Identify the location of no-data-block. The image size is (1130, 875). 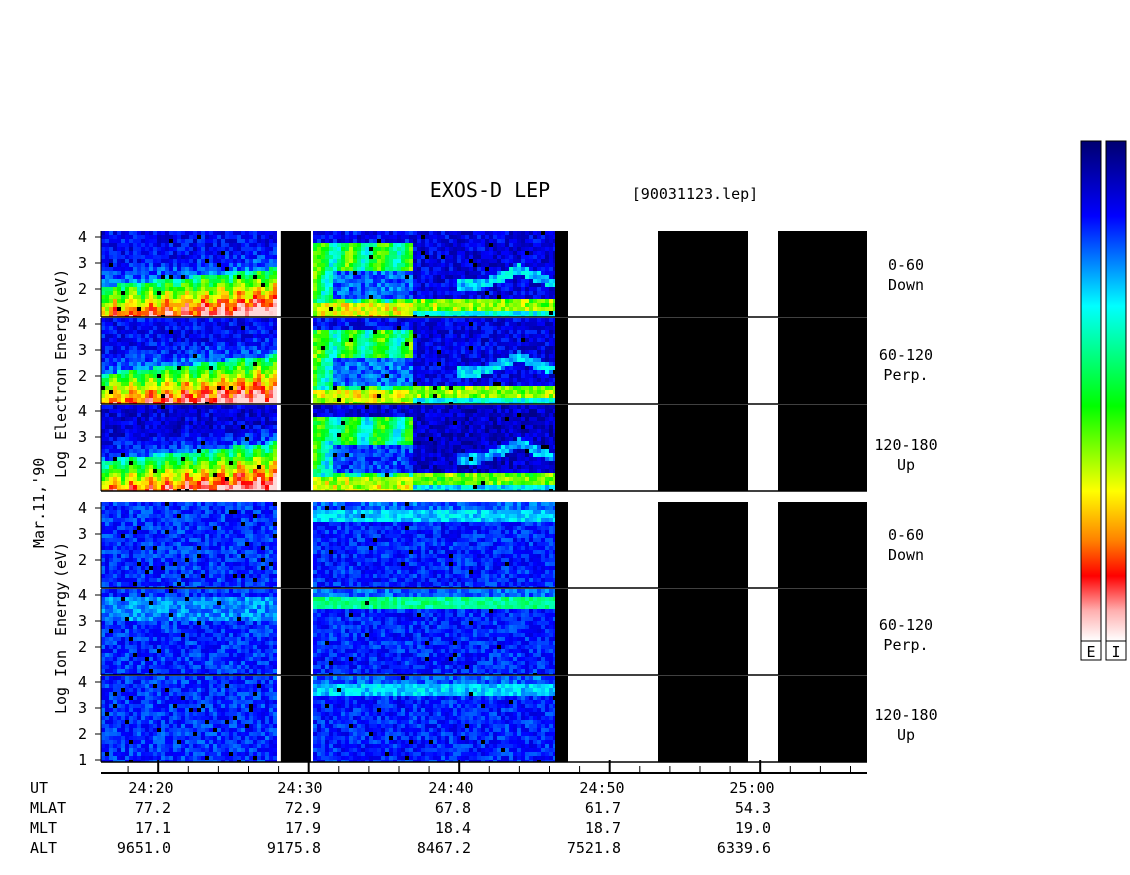
(703, 274).